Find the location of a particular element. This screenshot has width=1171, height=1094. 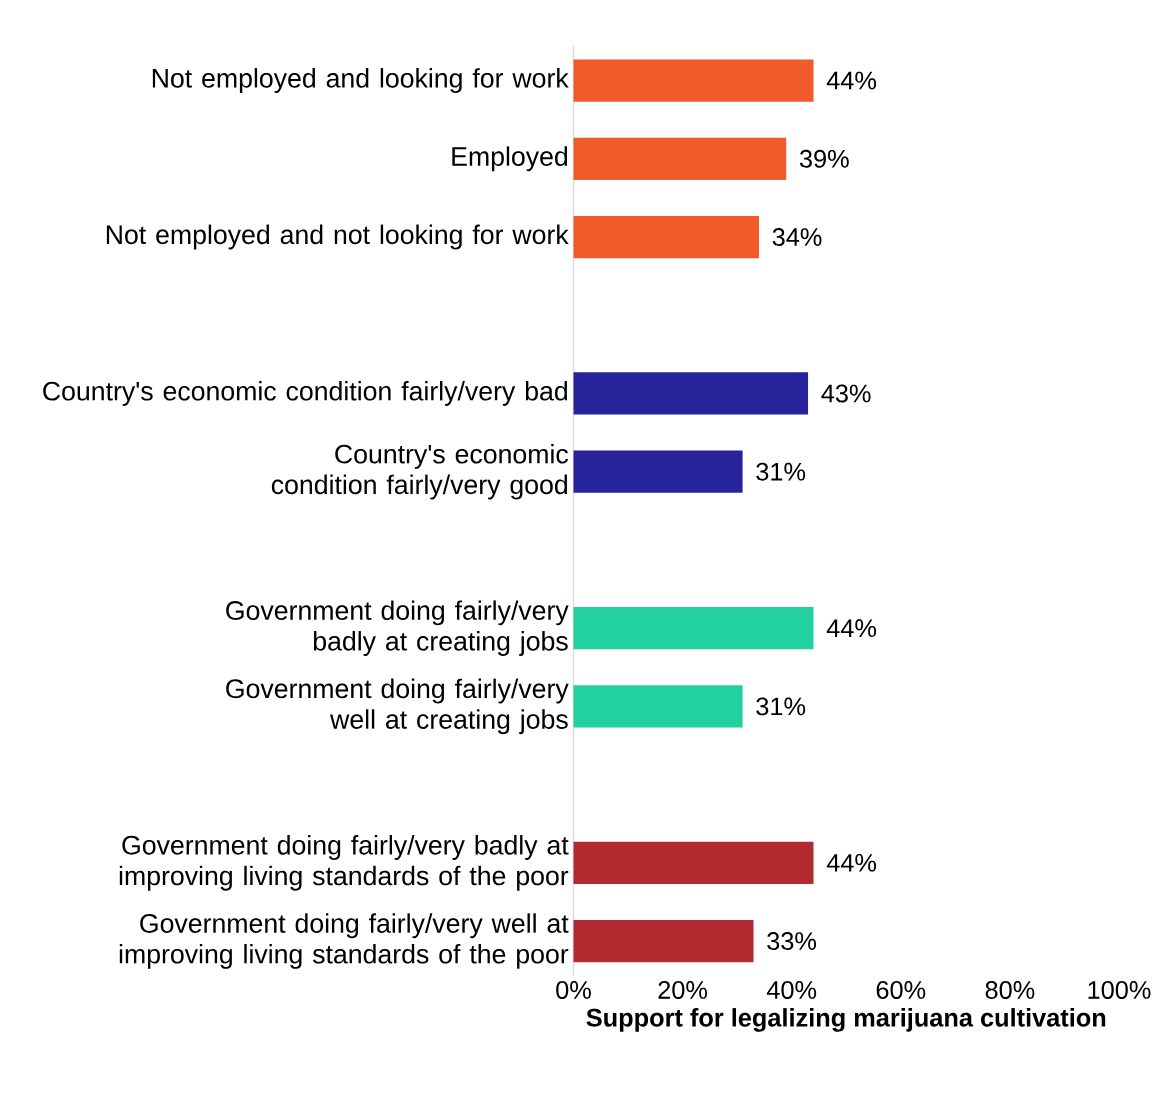

y-tick-label: Employed is located at coordinates (510, 159).